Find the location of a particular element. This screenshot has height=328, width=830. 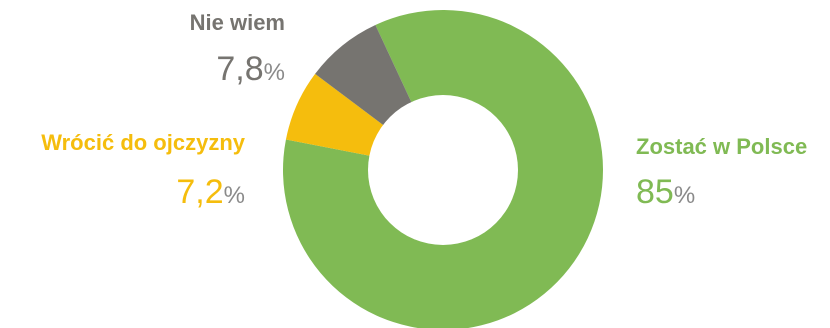

slice-label-nie-wiem: Nie wiem is located at coordinates (237, 22).